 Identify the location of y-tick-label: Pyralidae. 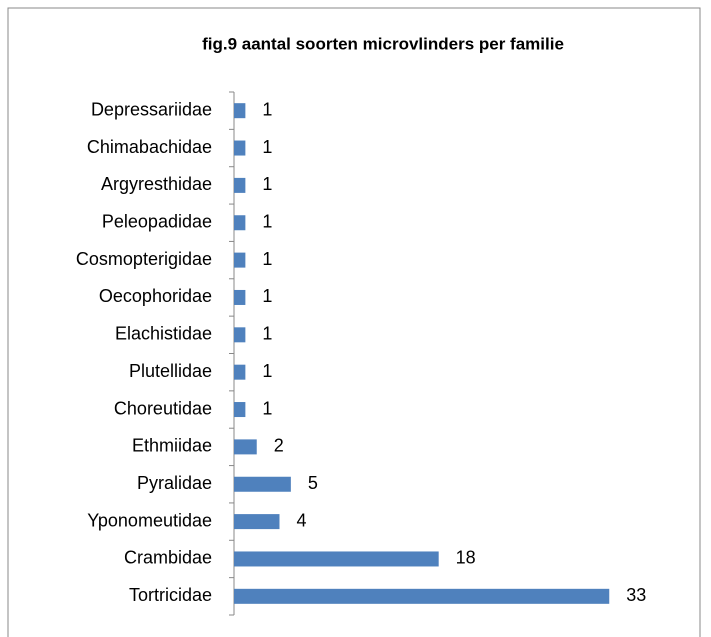
(174, 483).